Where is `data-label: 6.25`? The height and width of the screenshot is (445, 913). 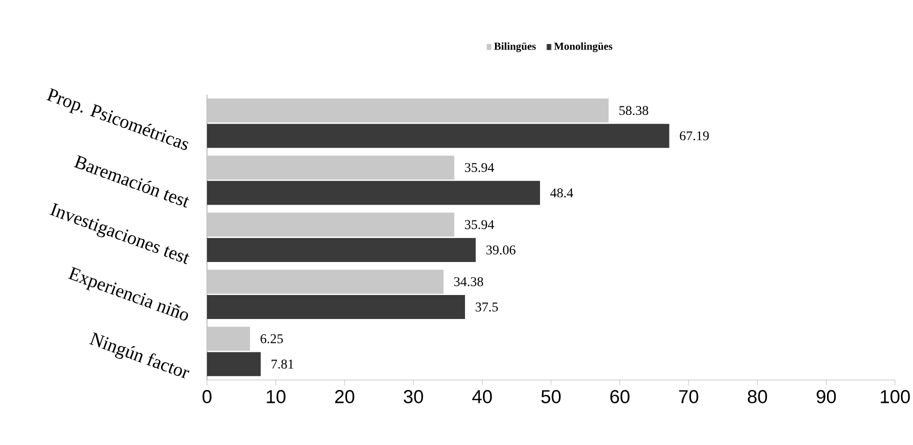 data-label: 6.25 is located at coordinates (271, 339).